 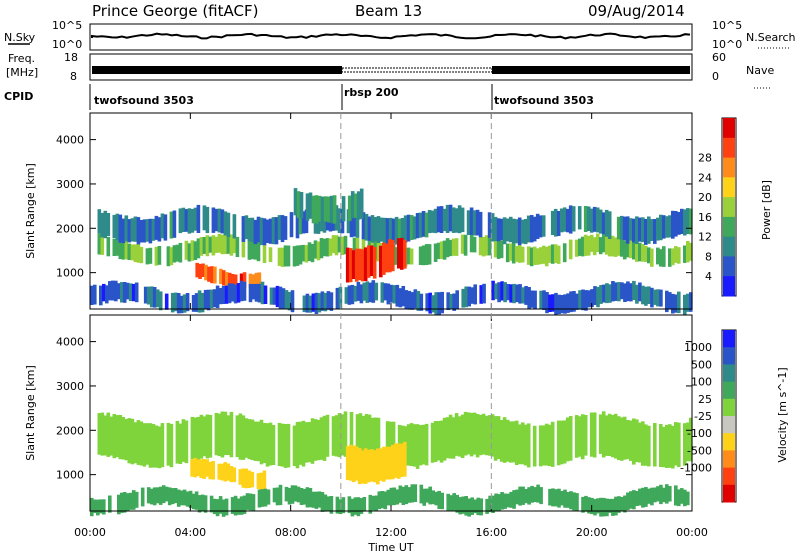 What do you see at coordinates (190, 532) in the screenshot?
I see `x-tick-label: 04:00` at bounding box center [190, 532].